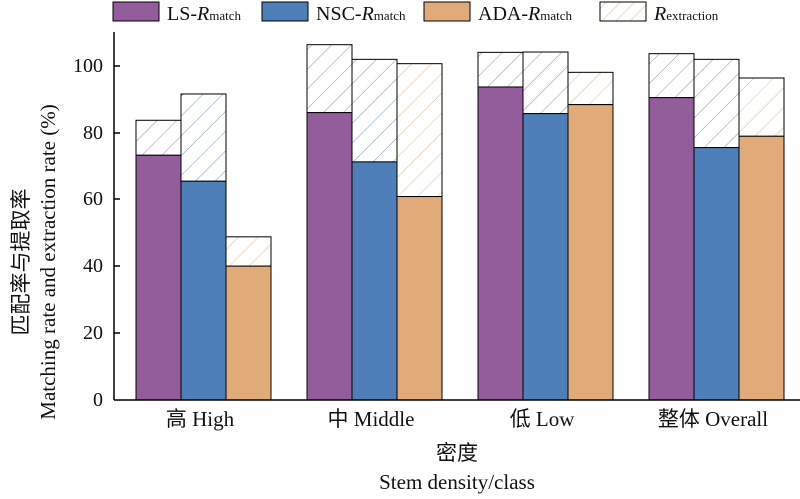  Describe the element at coordinates (713, 419) in the screenshot. I see `x-tick-label-overall: 整体 Overall` at that location.